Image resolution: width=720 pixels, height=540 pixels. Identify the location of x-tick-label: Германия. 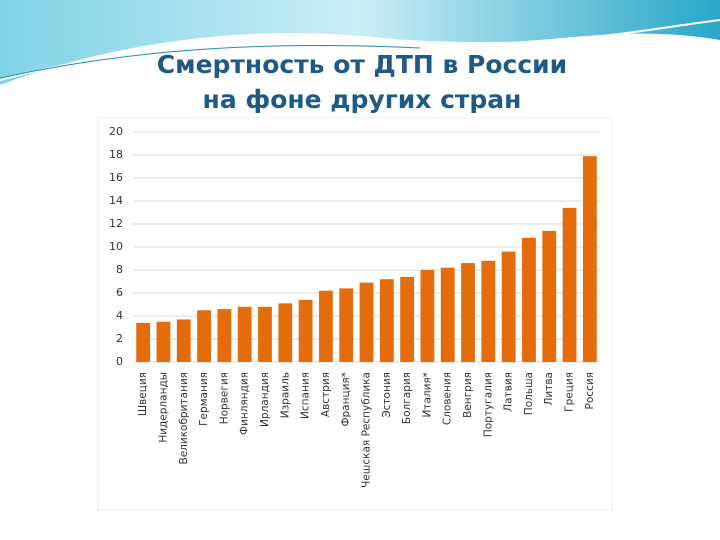
(204, 399).